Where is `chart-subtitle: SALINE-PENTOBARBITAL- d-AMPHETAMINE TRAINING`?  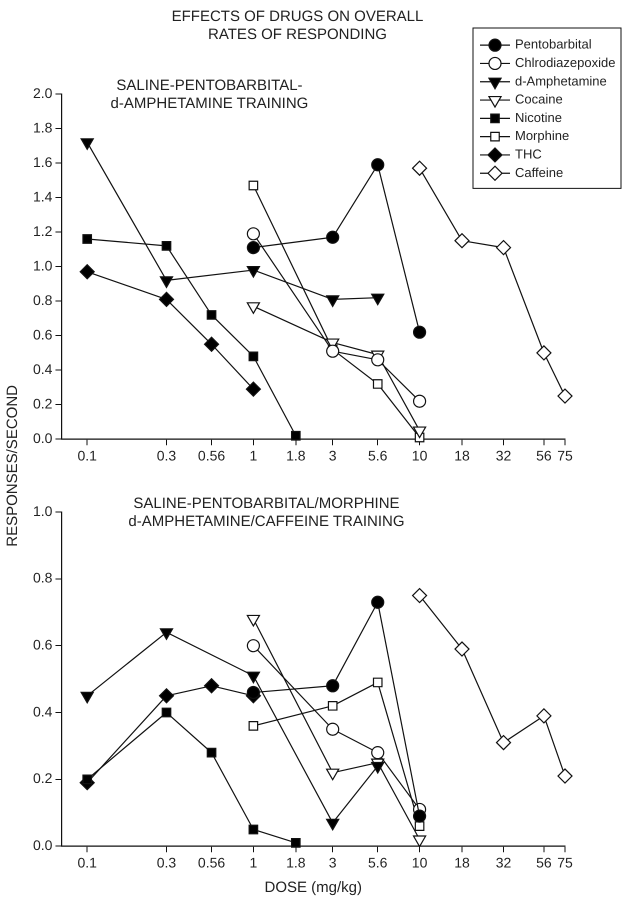
chart-subtitle: SALINE-PENTOBARBITAL- d-AMPHETAMINE TRAINING is located at coordinates (209, 94).